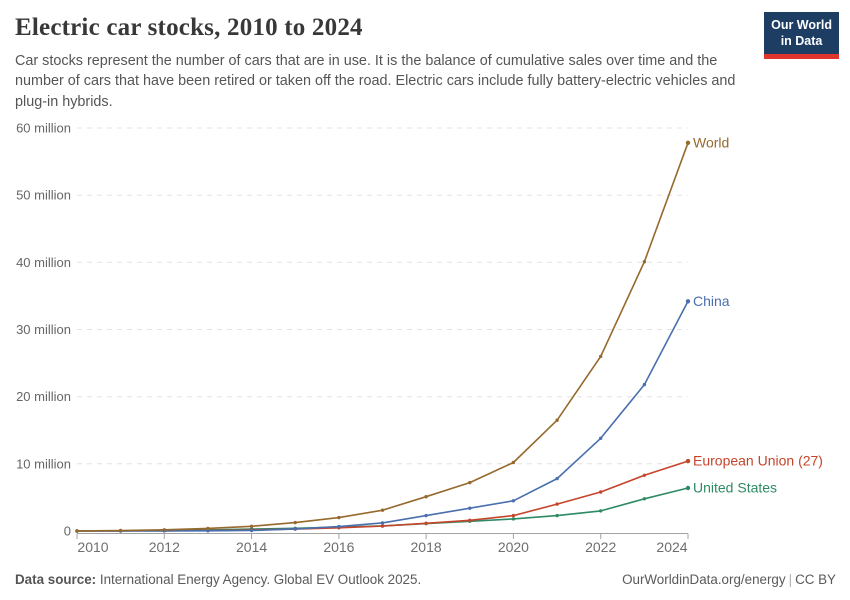 The image size is (850, 600). Describe the element at coordinates (43, 396) in the screenshot. I see `y-axis-label: 20 million` at that location.